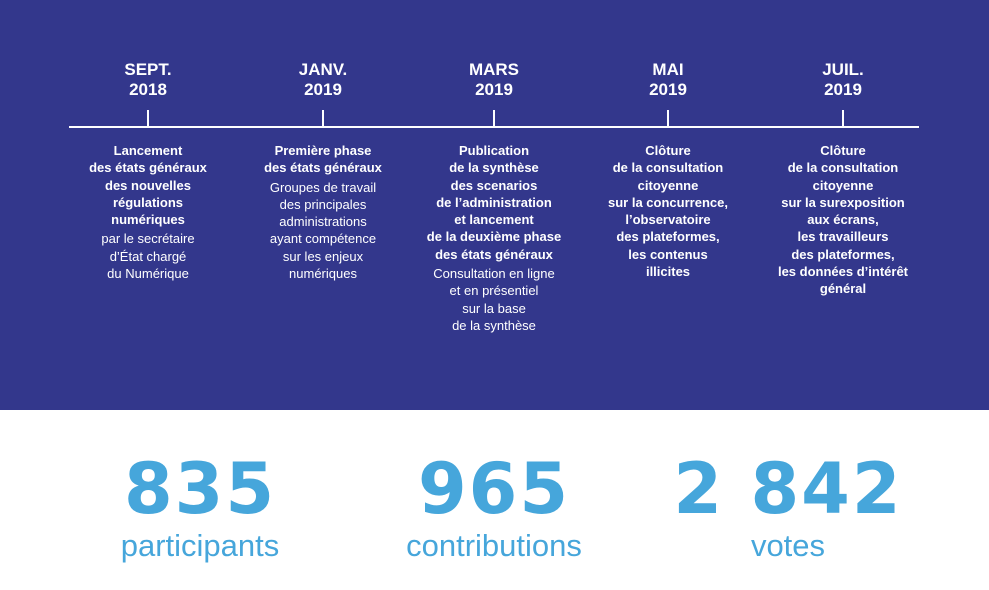  I want to click on stat-value: 965, so click(494, 489).